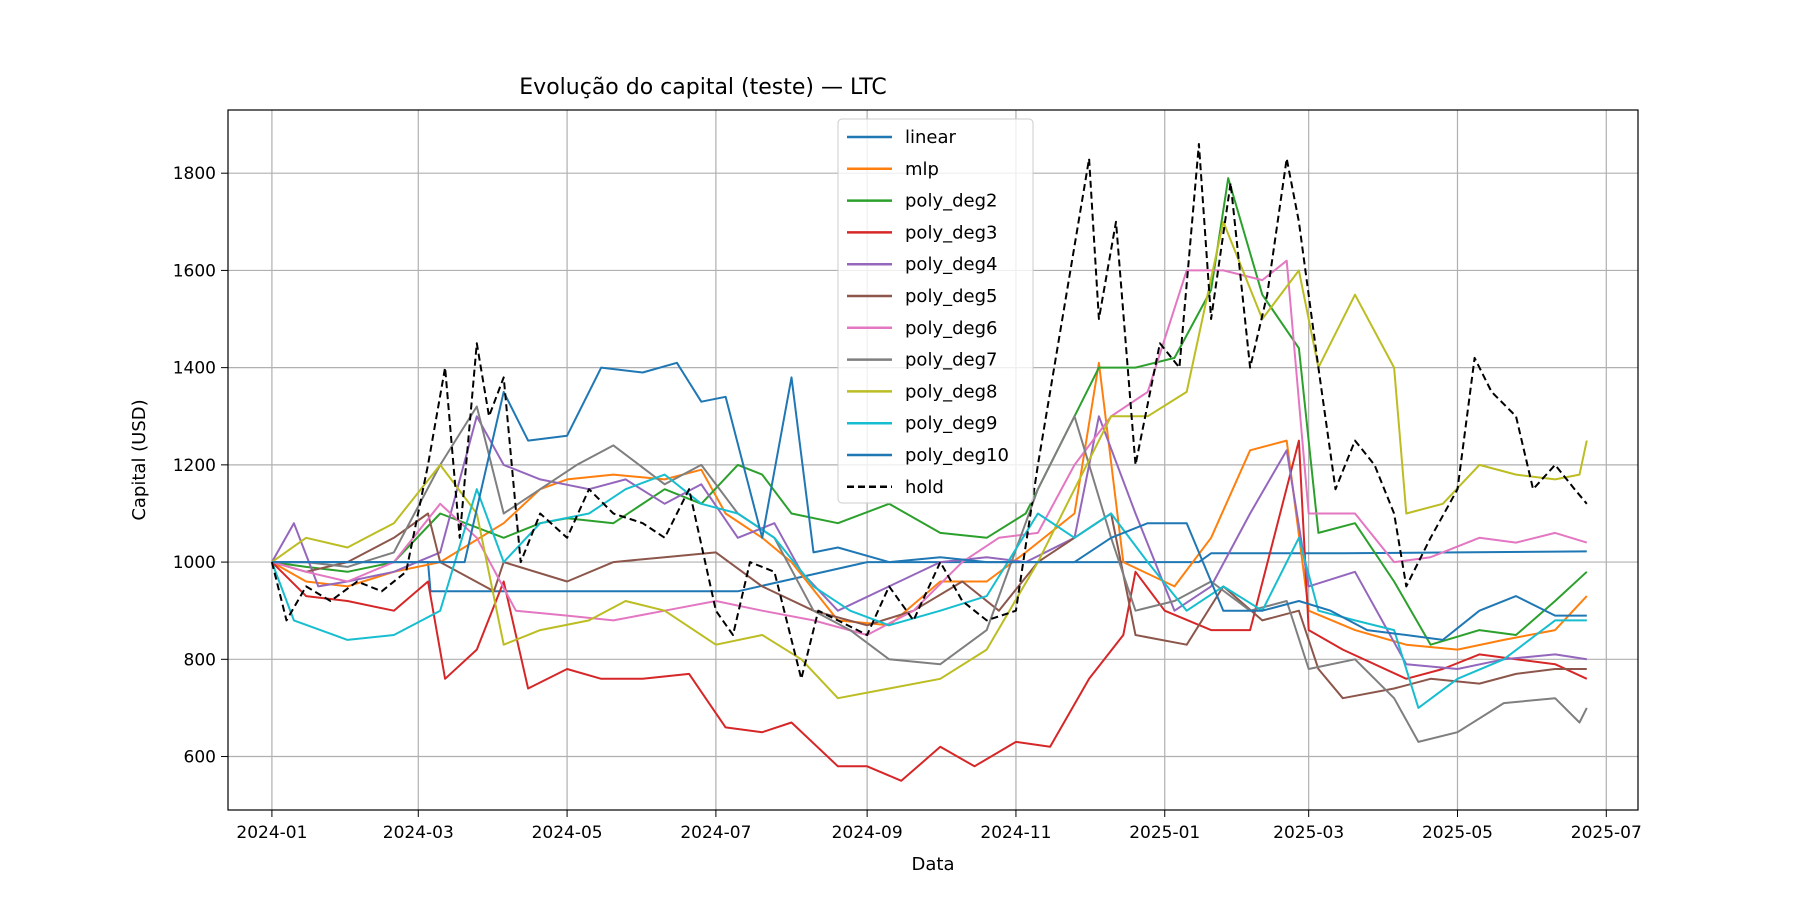  Describe the element at coordinates (715, 833) in the screenshot. I see `x-tick-label: 2024-07` at that location.